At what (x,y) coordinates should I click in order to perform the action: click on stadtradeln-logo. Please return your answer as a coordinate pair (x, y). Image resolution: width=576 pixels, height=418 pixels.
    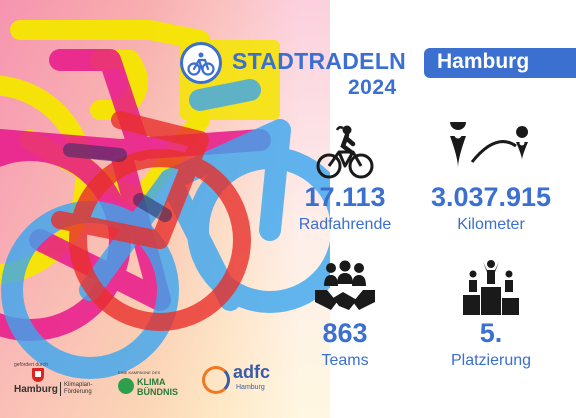
    Looking at the image, I should click on (201, 63).